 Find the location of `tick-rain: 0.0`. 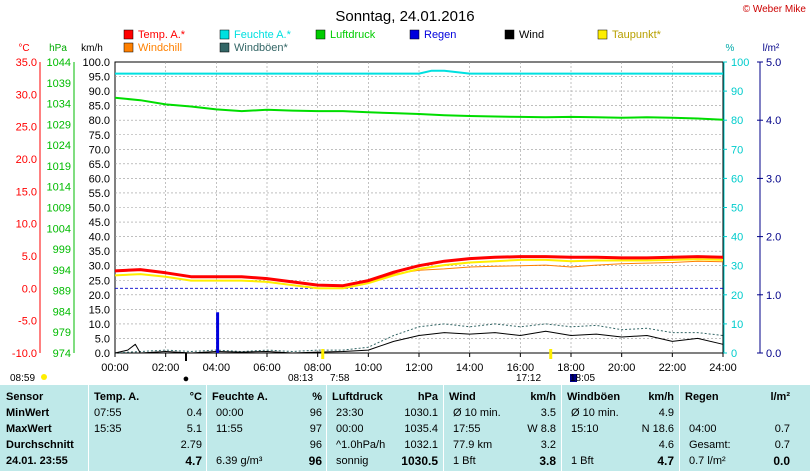

tick-rain: 0.0 is located at coordinates (773, 354).